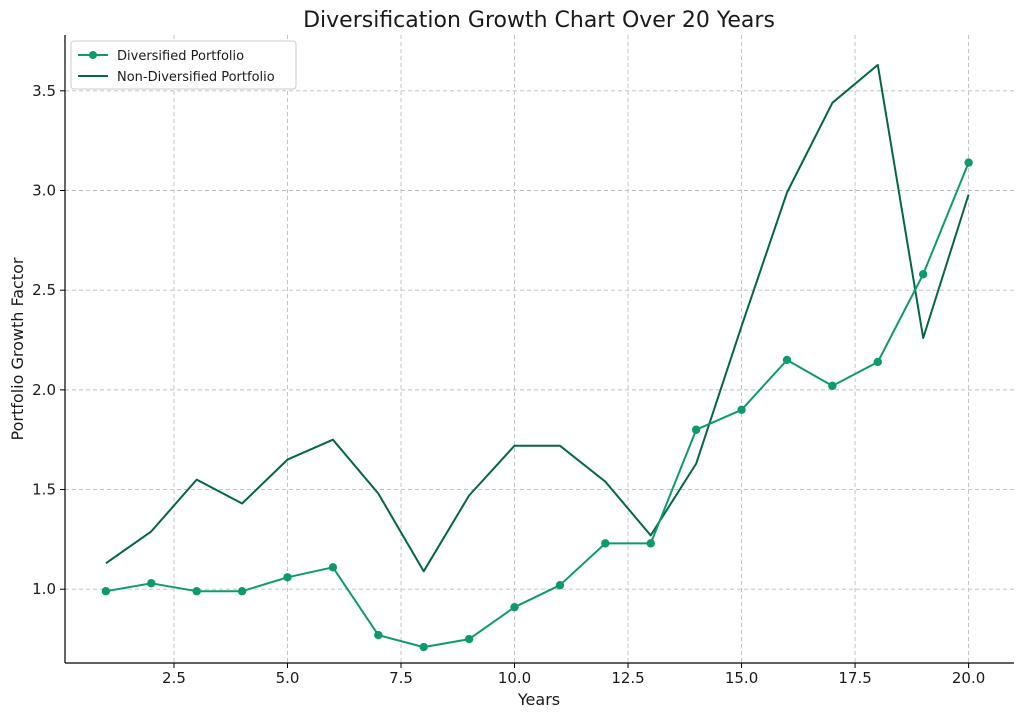 This screenshot has width=1024, height=719. What do you see at coordinates (627, 678) in the screenshot?
I see `x-tick-label: 12.5` at bounding box center [627, 678].